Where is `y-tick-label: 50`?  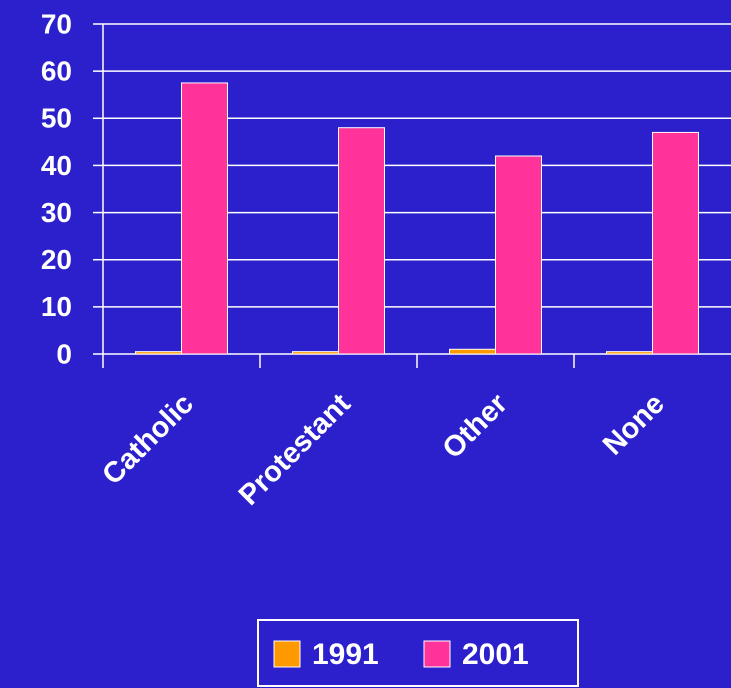
y-tick-label: 50 is located at coordinates (56, 118).